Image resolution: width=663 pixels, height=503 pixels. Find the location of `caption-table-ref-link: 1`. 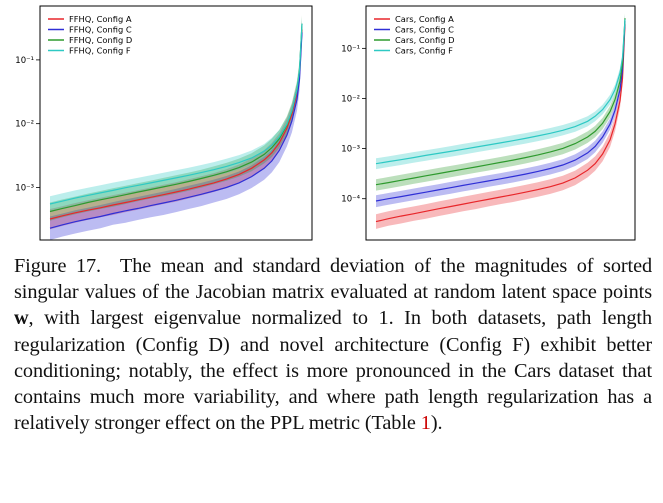

caption-table-ref-link: 1 is located at coordinates (425, 423).